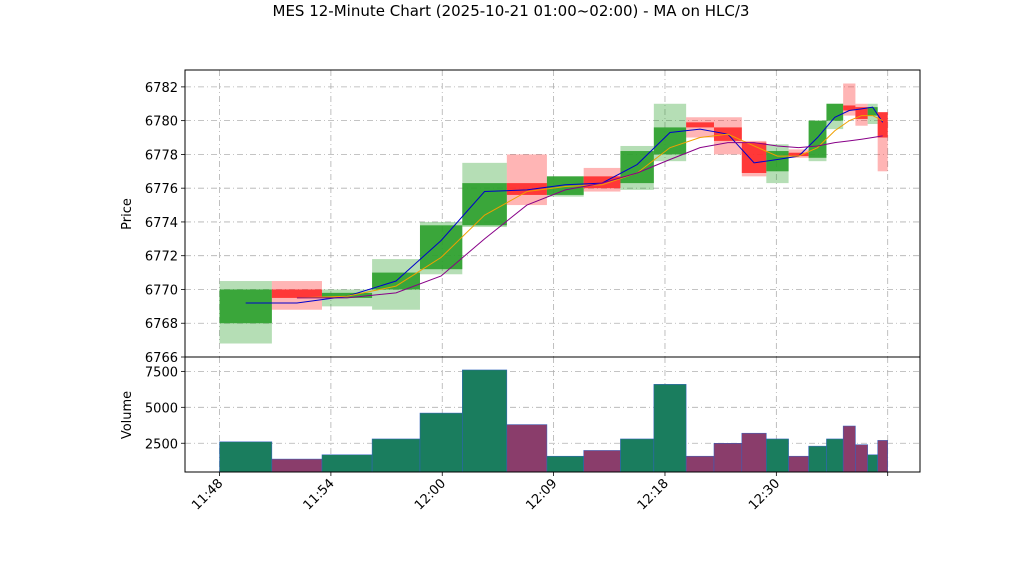 This screenshot has width=1022, height=575. Describe the element at coordinates (161, 155) in the screenshot. I see `y-tick-label: 6778` at that location.